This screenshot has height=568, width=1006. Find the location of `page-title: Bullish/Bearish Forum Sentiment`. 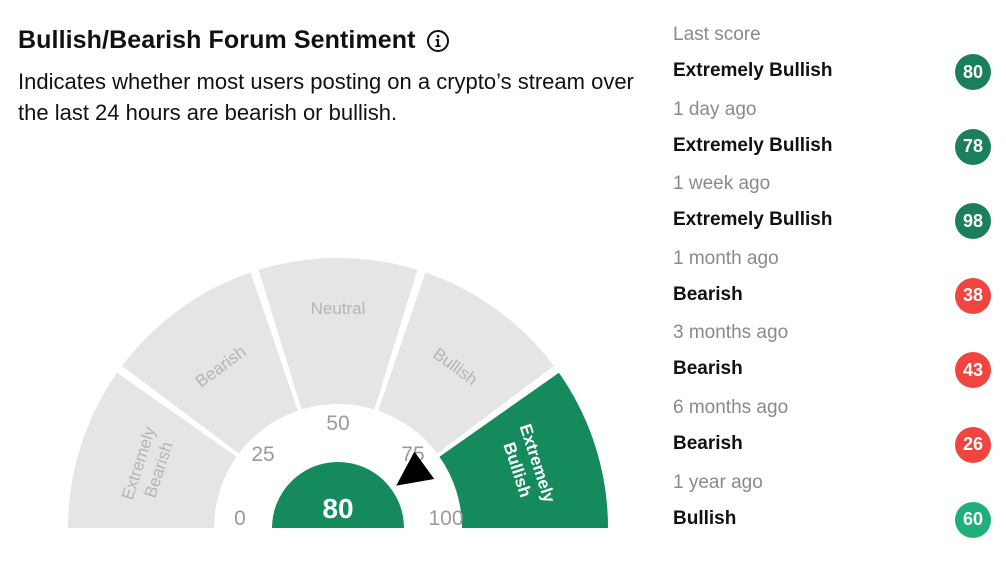

page-title: Bullish/Bearish Forum Sentiment is located at coordinates (217, 40).